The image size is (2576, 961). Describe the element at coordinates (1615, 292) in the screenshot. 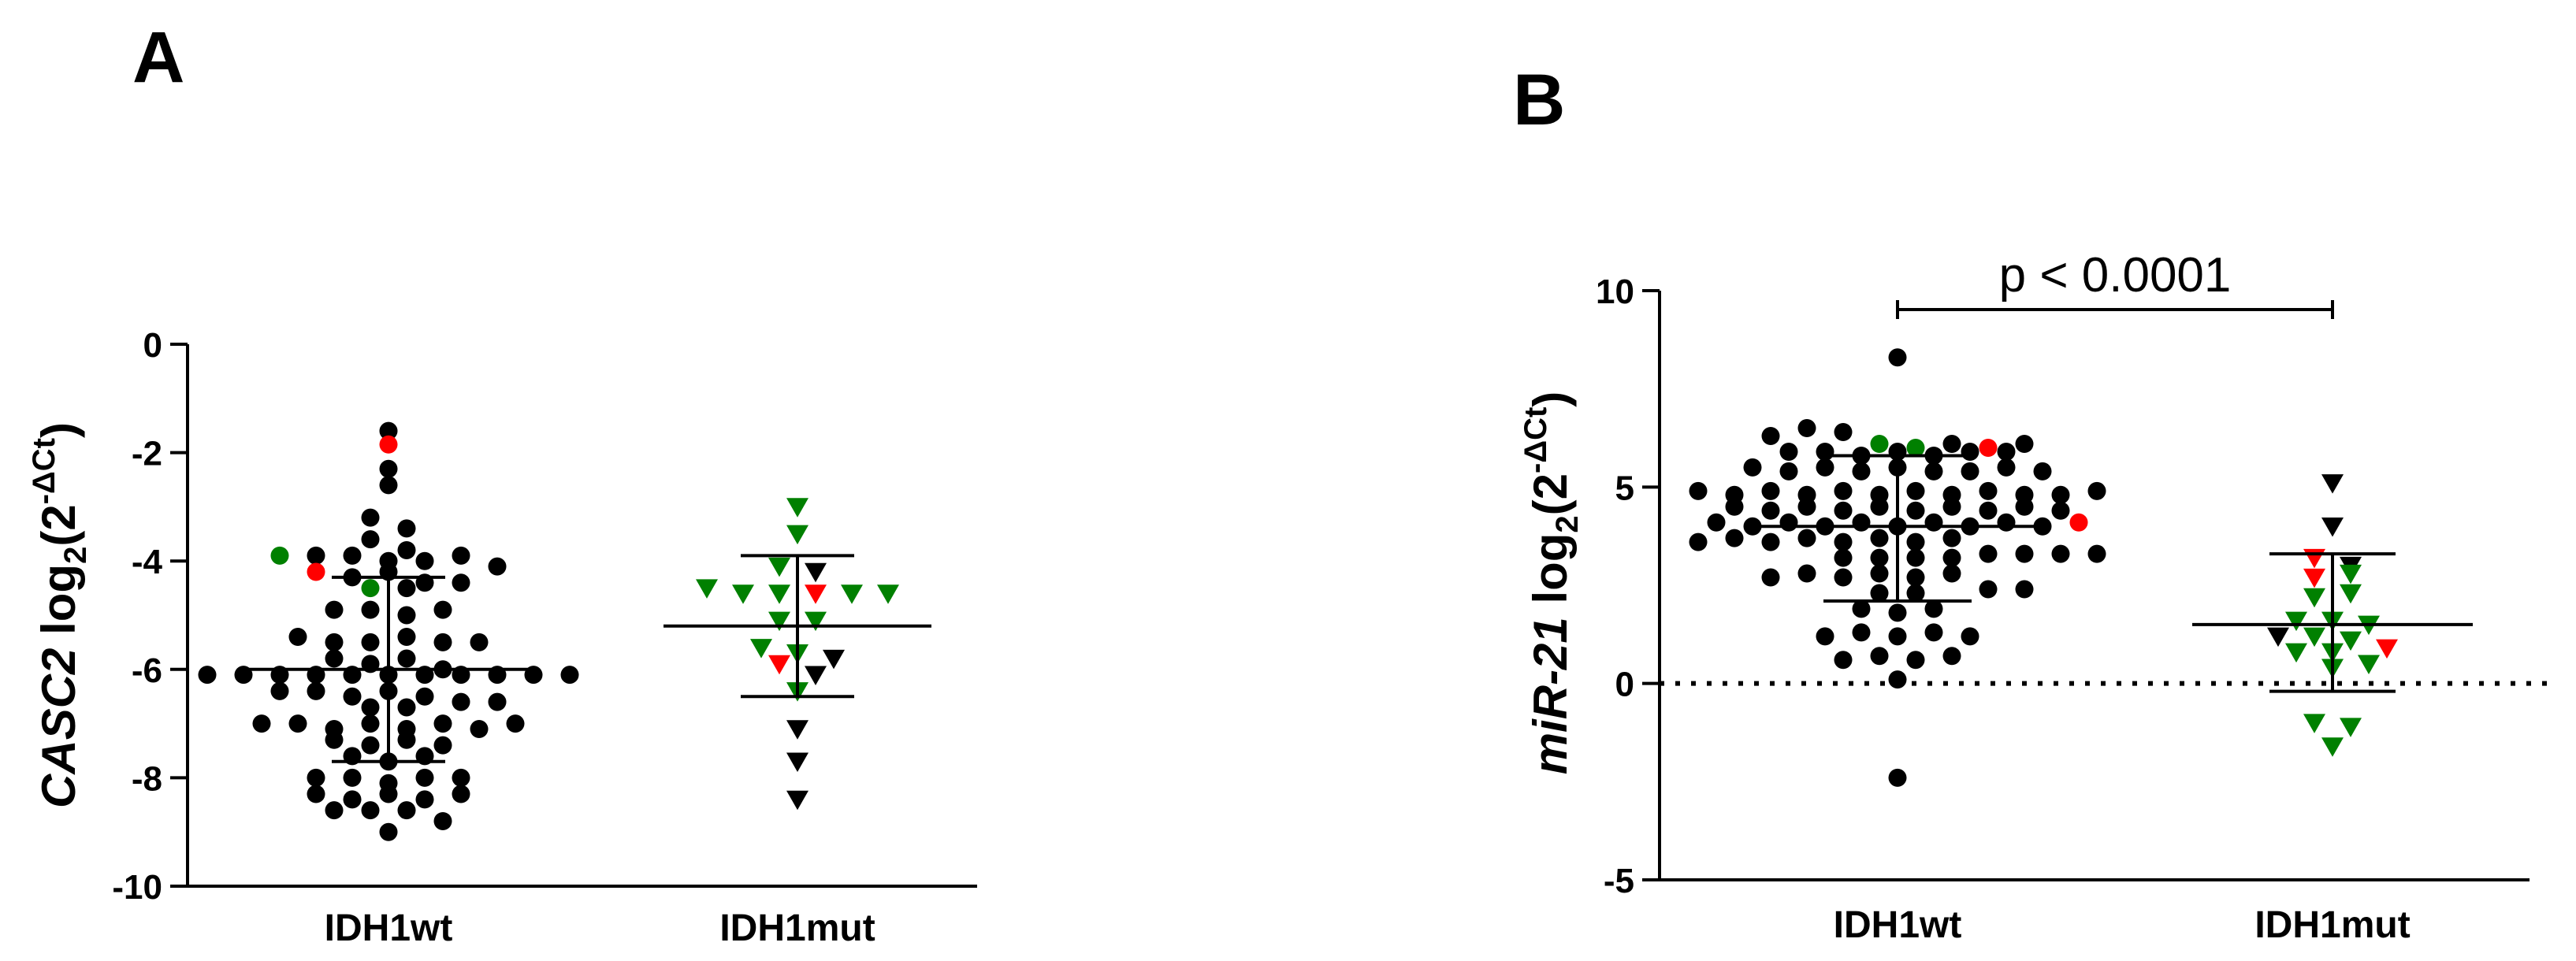

I see `panel-b-y-tick-label: 10` at that location.